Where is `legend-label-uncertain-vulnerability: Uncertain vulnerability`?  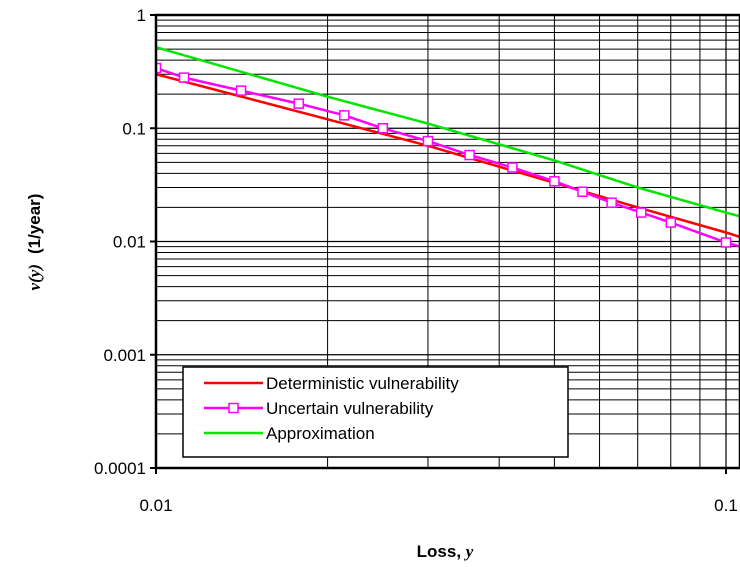
legend-label-uncertain-vulnerability: Uncertain vulnerability is located at coordinates (350, 408).